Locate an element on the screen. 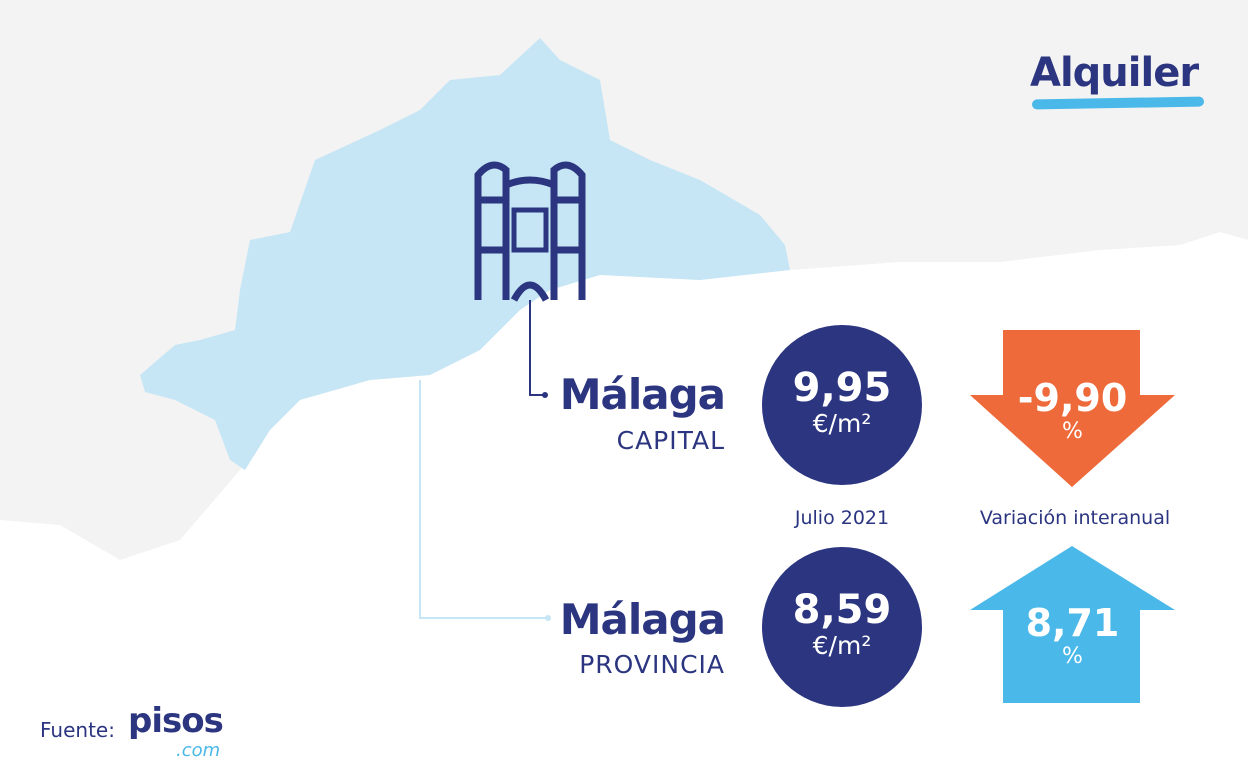 The height and width of the screenshot is (770, 1248). page-title: Alquiler is located at coordinates (1114, 73).